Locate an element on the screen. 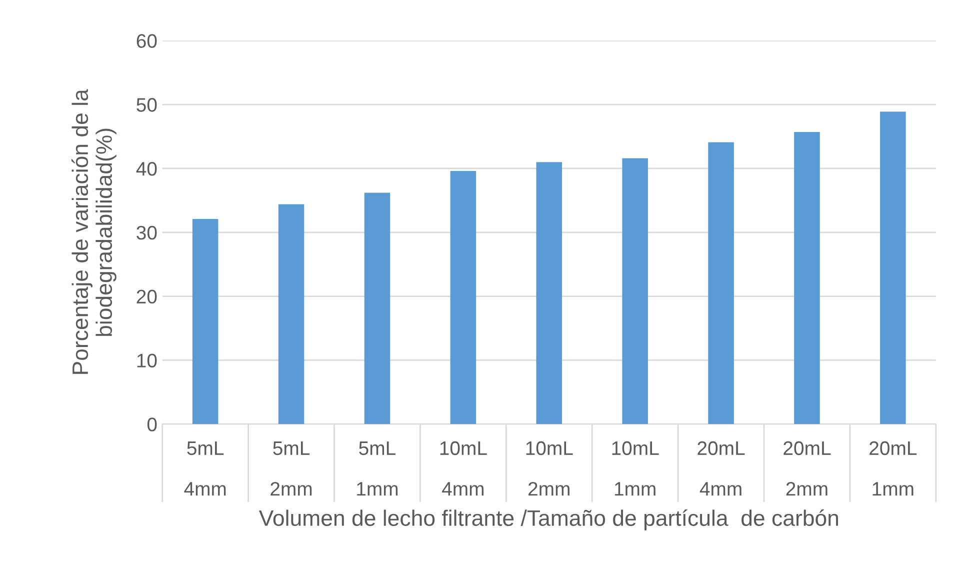  y-tick-label: 60 is located at coordinates (146, 41).